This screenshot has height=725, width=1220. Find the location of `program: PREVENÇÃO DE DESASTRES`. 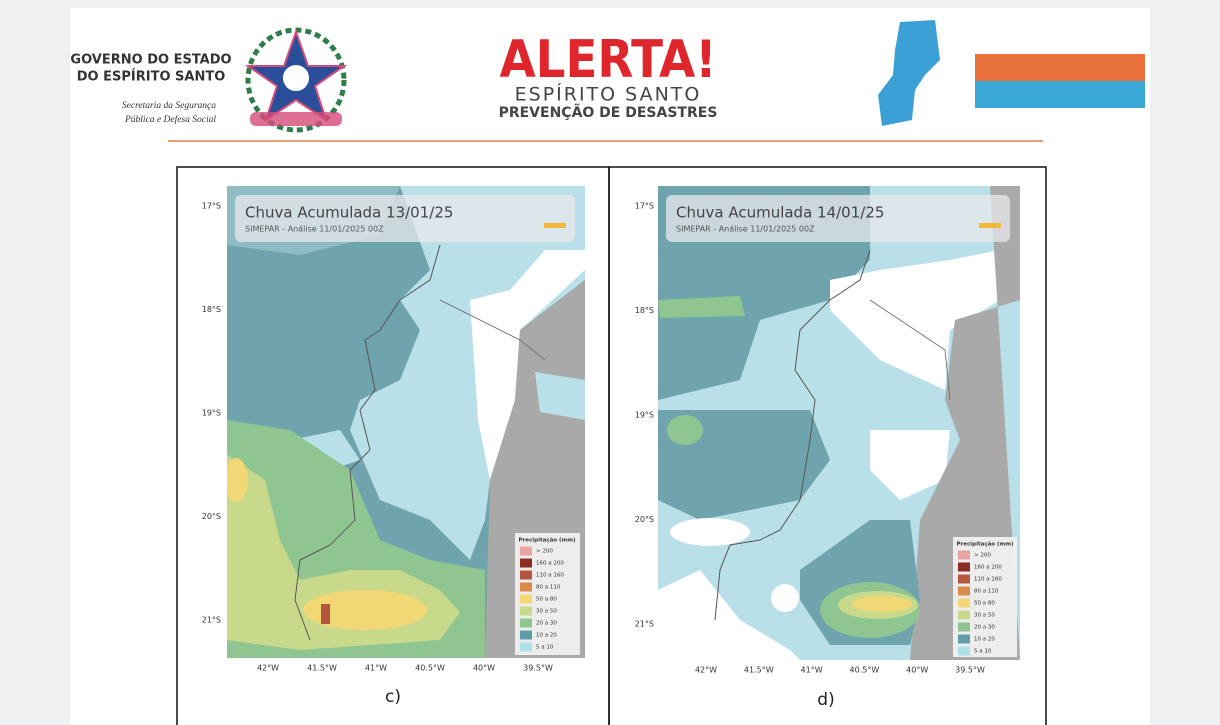

program: PREVENÇÃO DE DESASTRES is located at coordinates (608, 112).